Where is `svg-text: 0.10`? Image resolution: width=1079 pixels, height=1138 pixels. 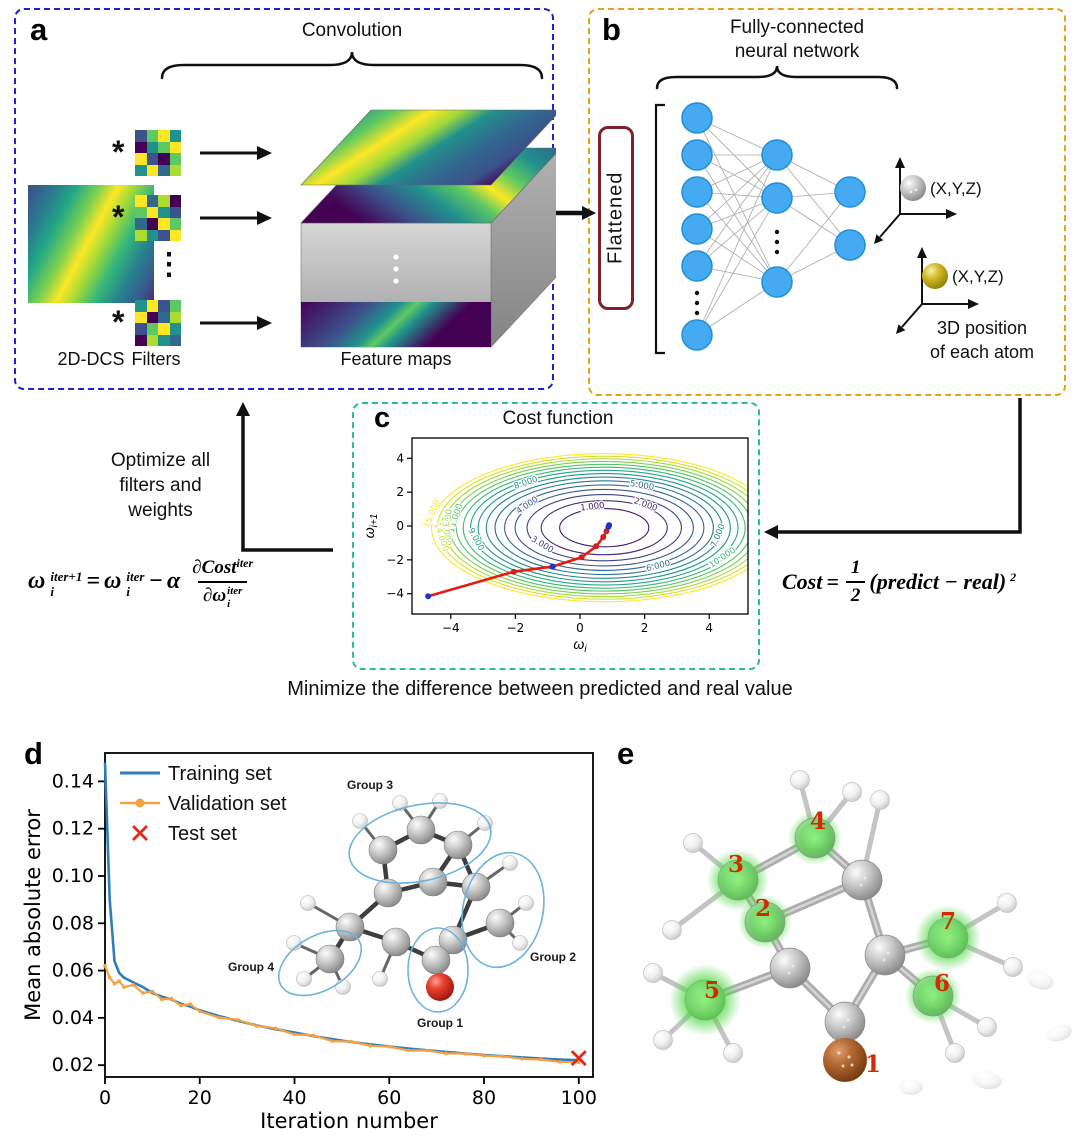 svg-text: 0.10 is located at coordinates (73, 876).